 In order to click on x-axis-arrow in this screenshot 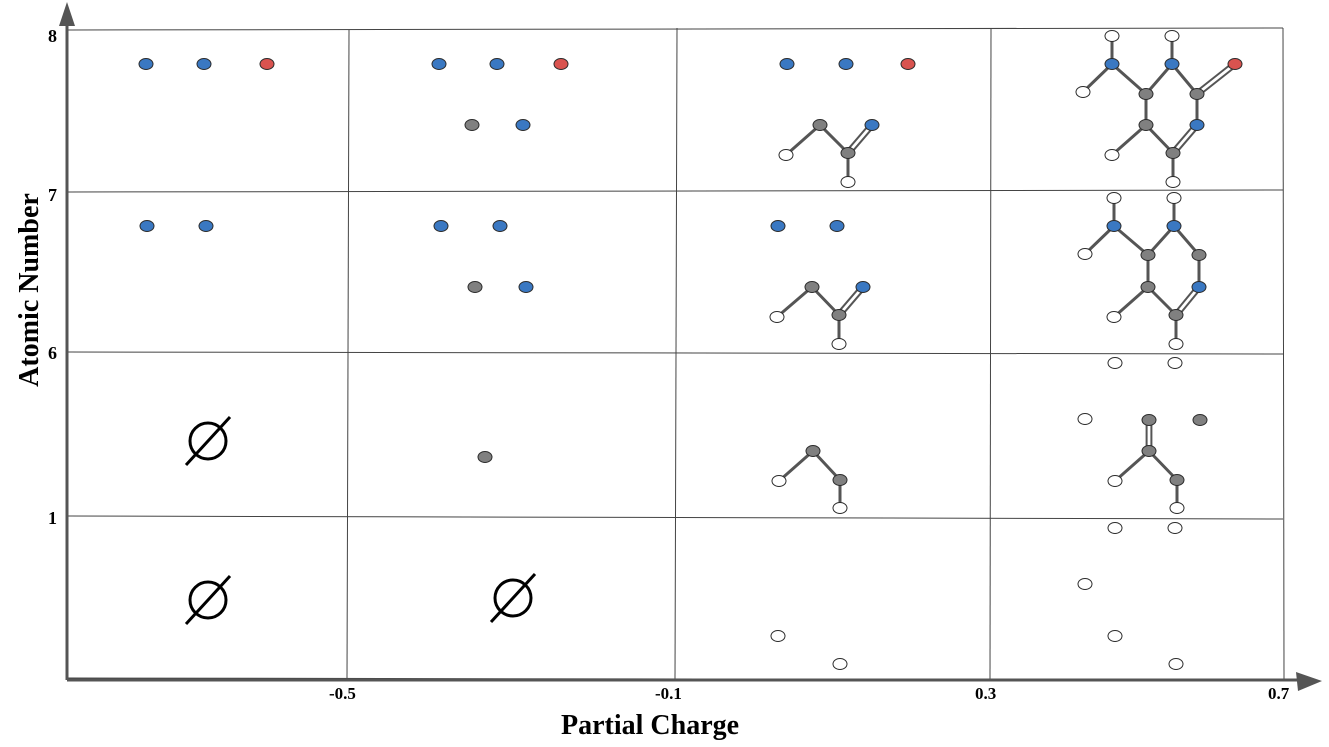, I will do `click(1309, 681)`.